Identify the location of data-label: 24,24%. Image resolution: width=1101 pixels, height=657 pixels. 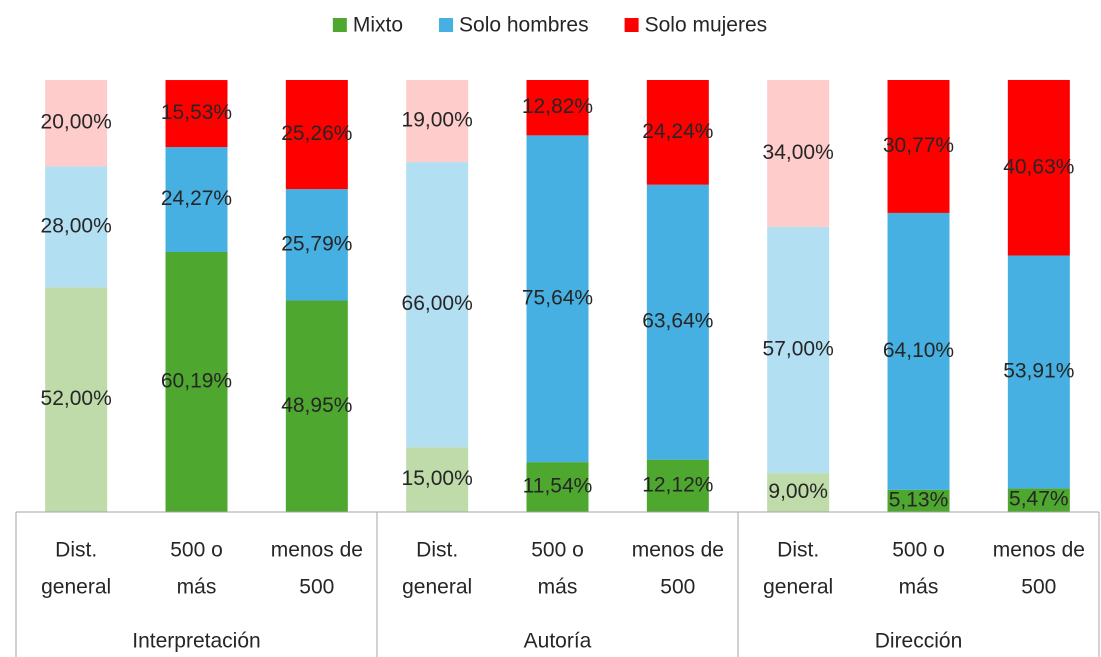
(677, 131).